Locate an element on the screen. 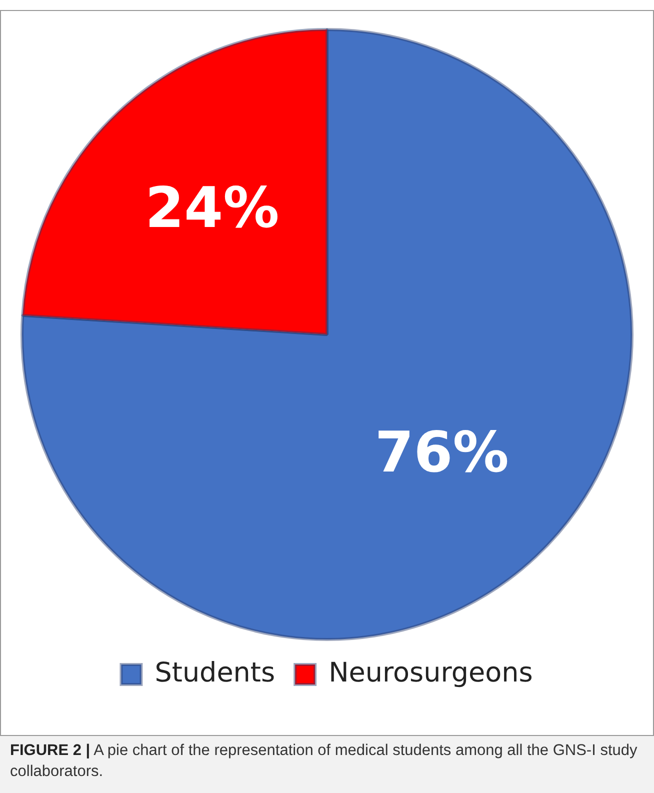  data-label: 24% is located at coordinates (212, 208).